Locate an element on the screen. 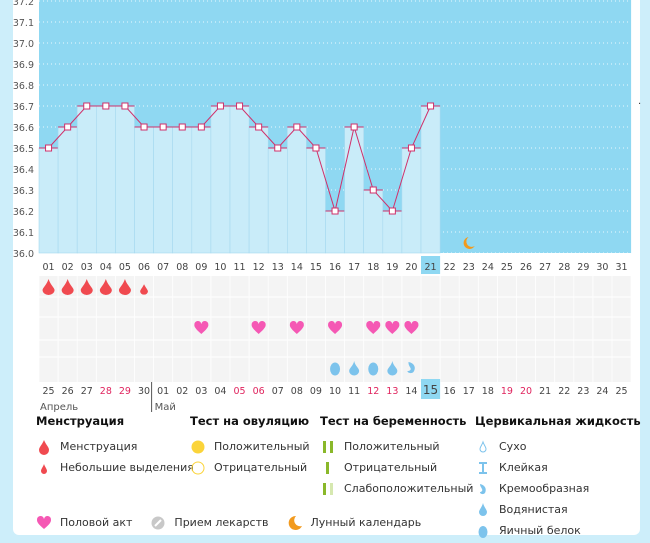 This screenshot has height=543, width=650. day-label: 19 is located at coordinates (392, 267).